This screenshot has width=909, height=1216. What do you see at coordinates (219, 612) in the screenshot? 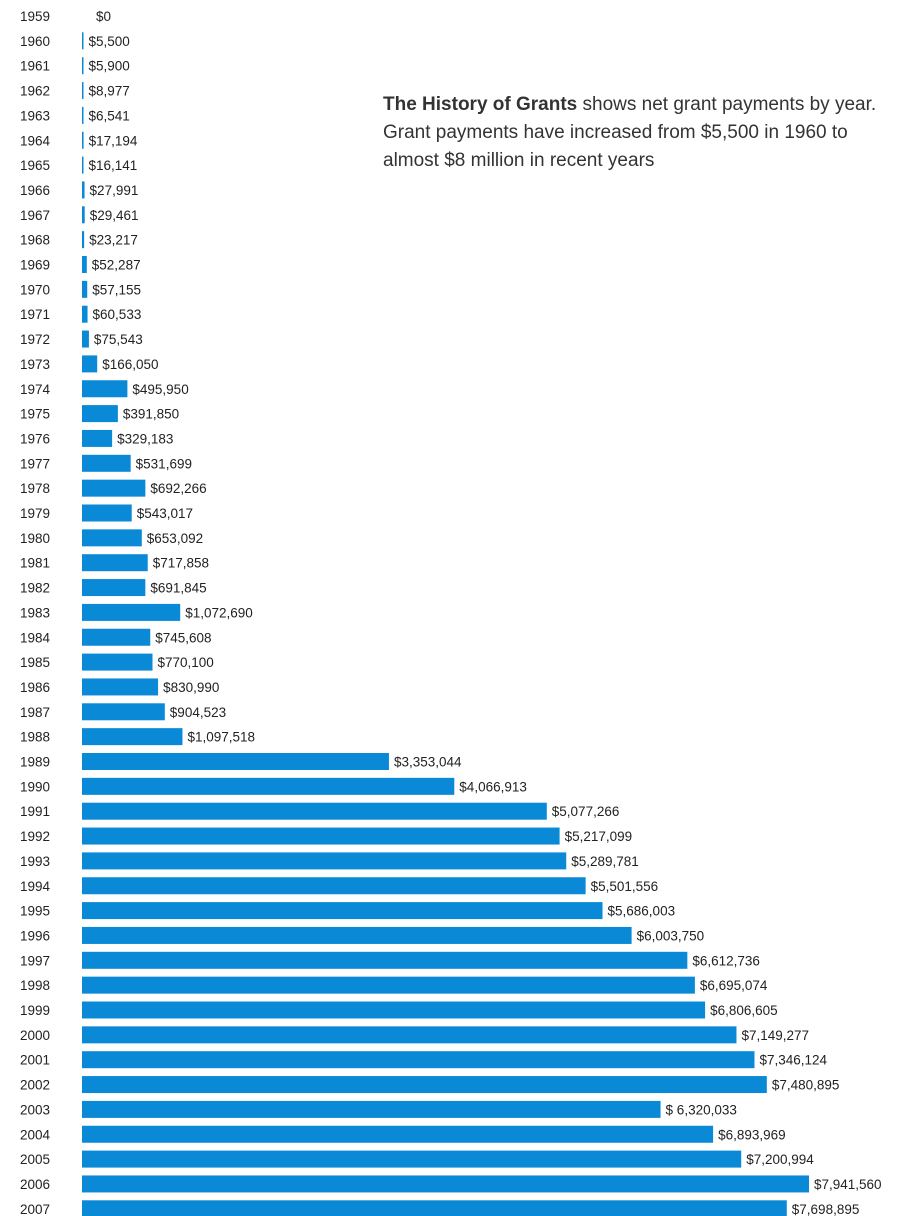
I see `value-label-1983: $1,072,690` at bounding box center [219, 612].